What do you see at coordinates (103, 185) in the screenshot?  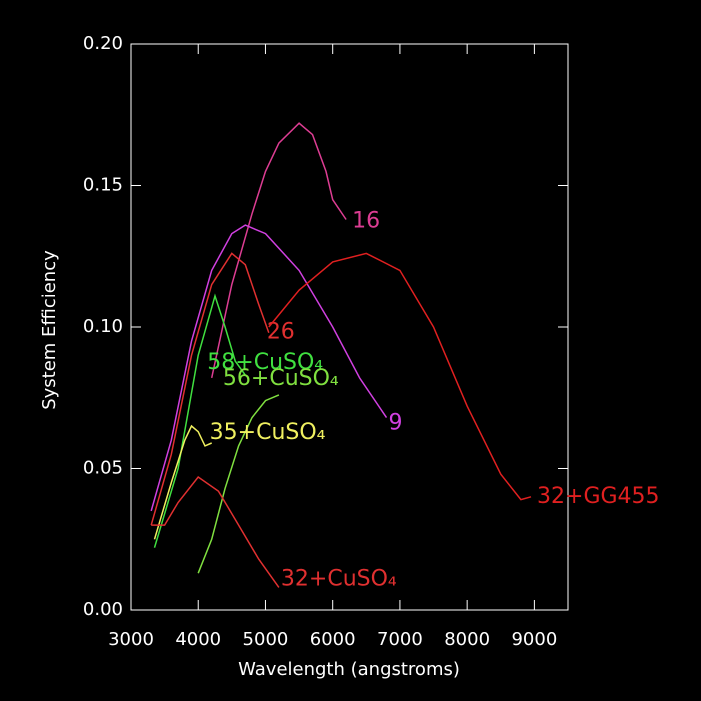 I see `y-tick-label: 0.15` at bounding box center [103, 185].